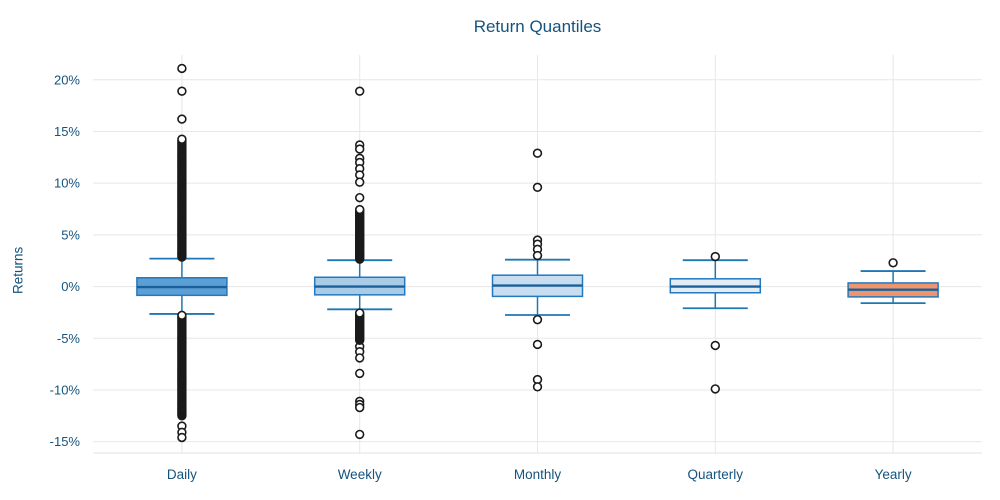 This screenshot has width=1000, height=500. Describe the element at coordinates (716, 474) in the screenshot. I see `x-tick-label: Quarterly` at that location.